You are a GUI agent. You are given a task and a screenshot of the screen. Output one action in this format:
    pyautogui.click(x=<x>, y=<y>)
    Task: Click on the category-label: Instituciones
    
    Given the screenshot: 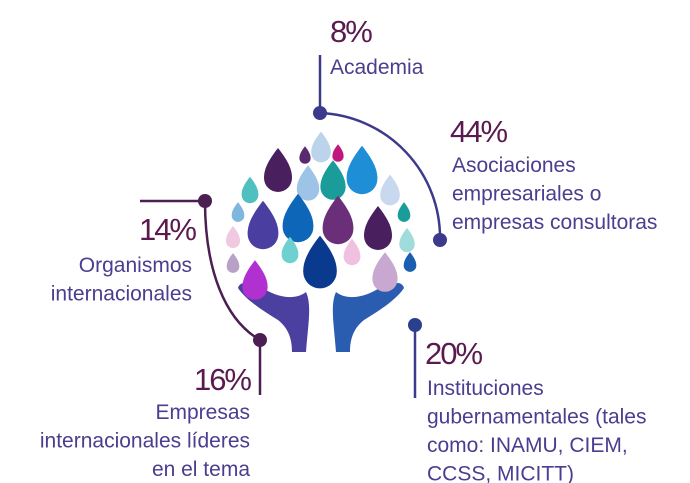 What is the action you would take?
    pyautogui.click(x=485, y=388)
    